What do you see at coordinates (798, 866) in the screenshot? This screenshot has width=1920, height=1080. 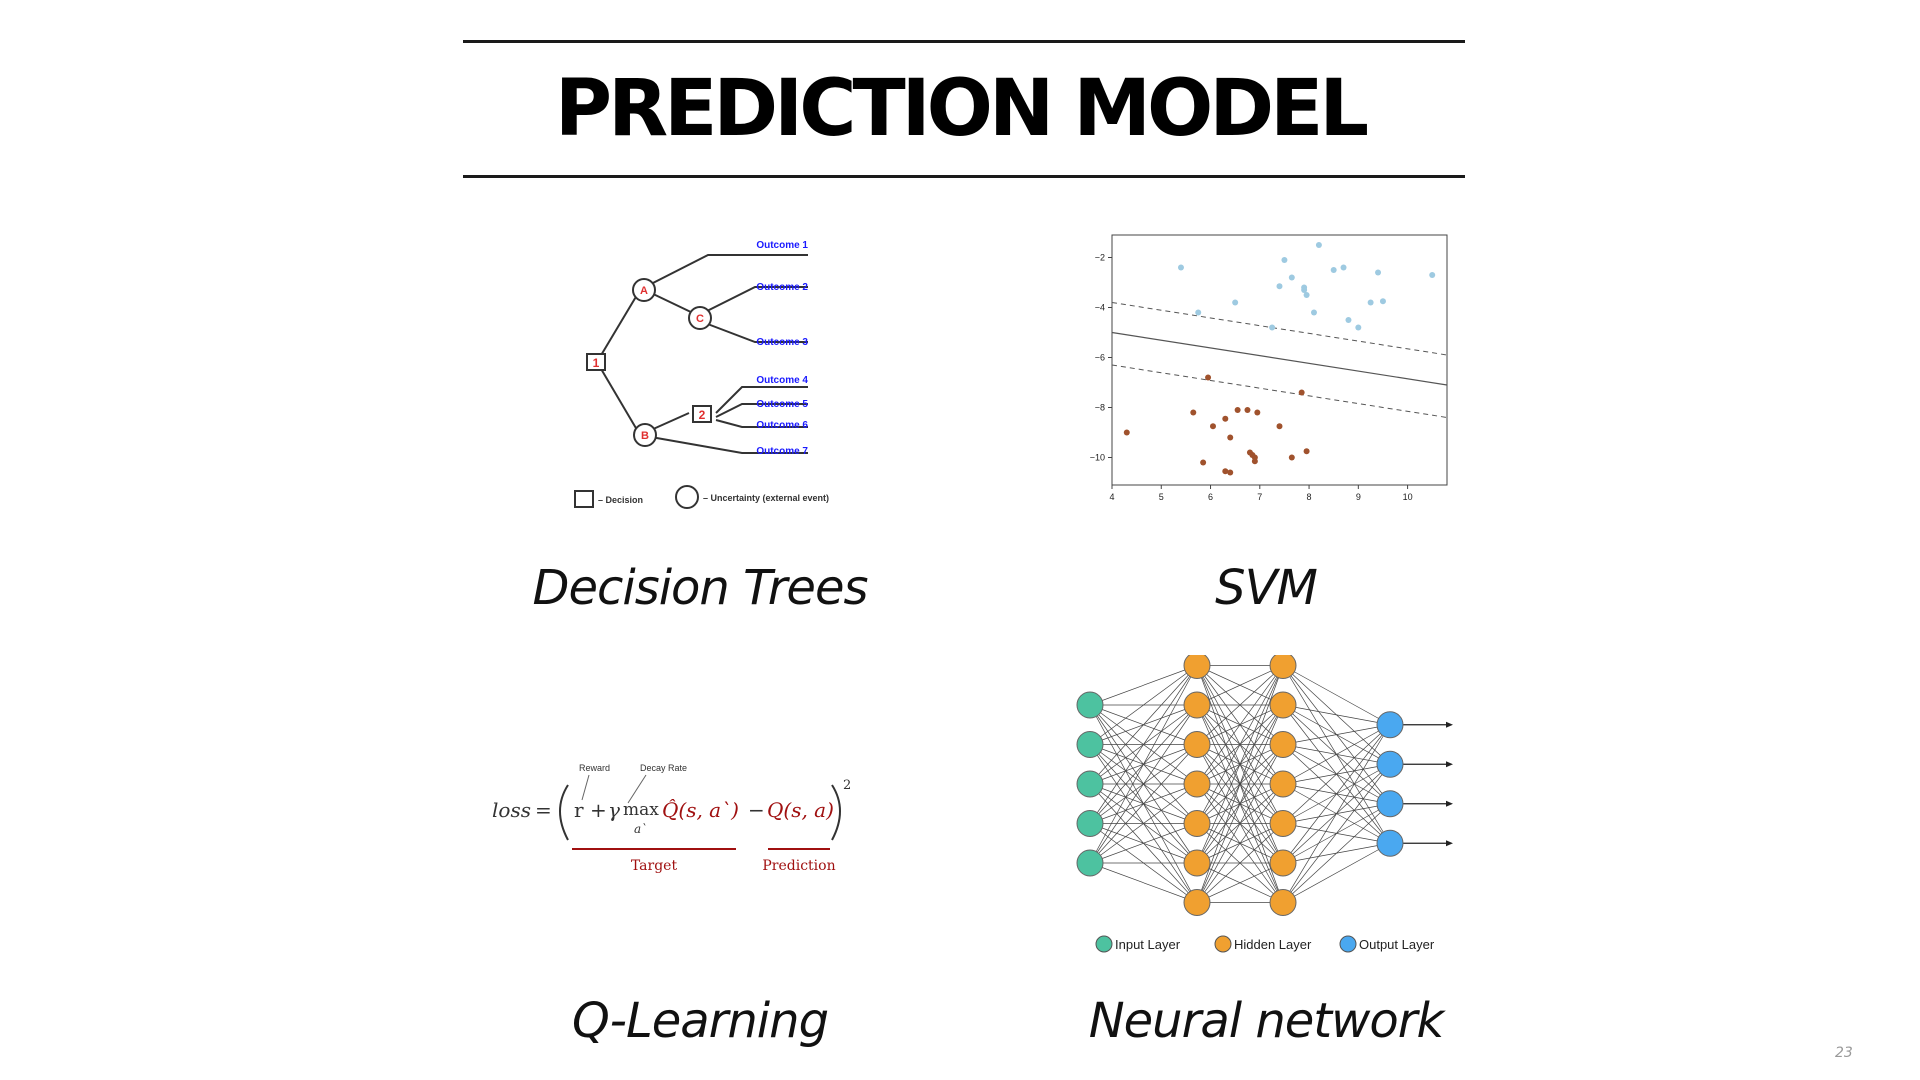 I see `prediction-label: Prediction` at bounding box center [798, 866].